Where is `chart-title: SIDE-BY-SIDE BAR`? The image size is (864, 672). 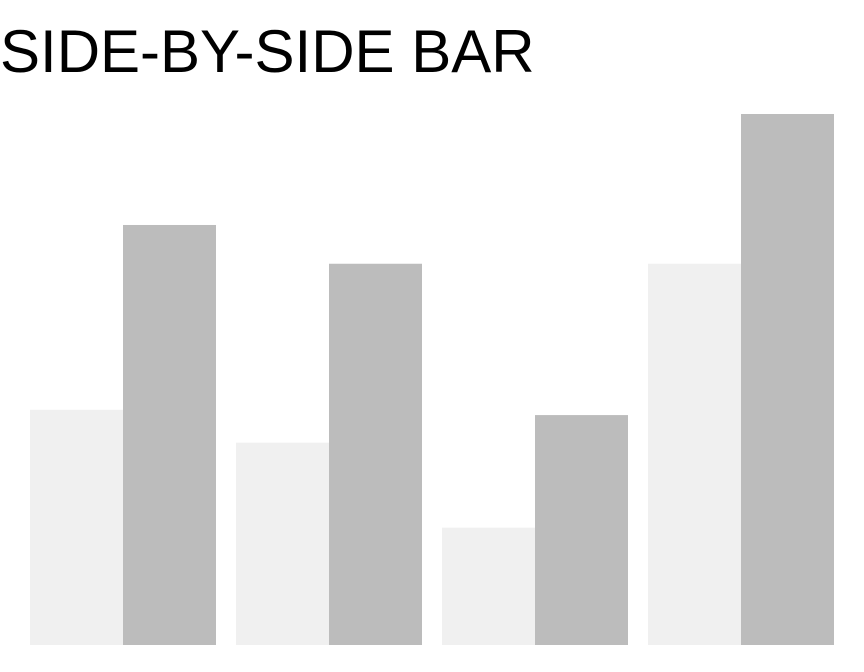 chart-title: SIDE-BY-SIDE BAR is located at coordinates (267, 51).